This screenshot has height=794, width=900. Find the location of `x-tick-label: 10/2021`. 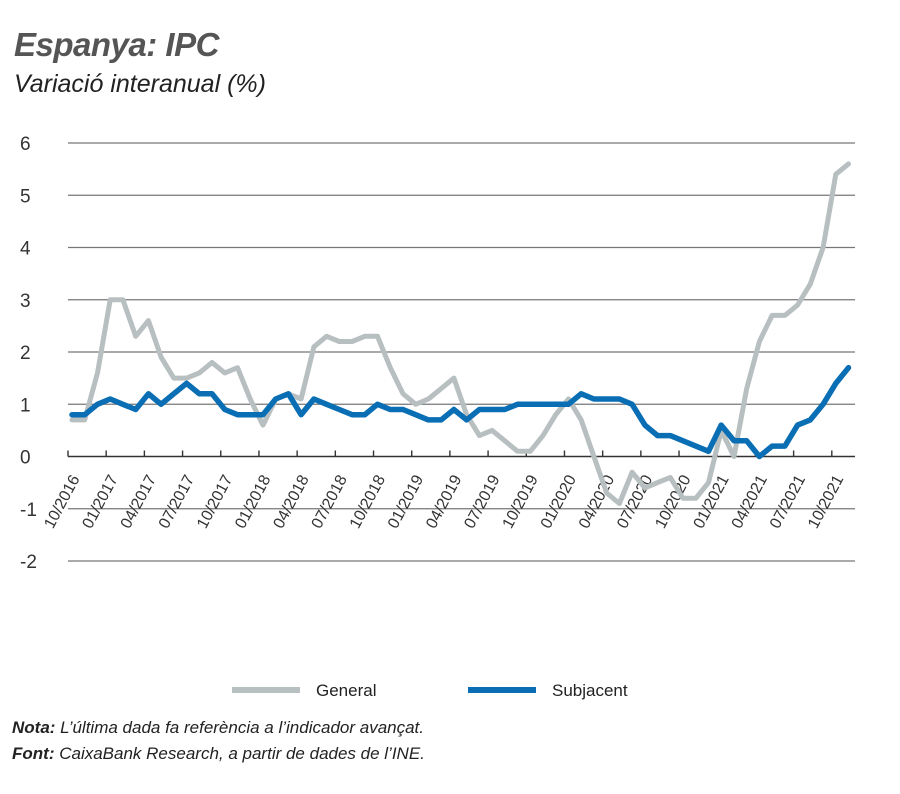

x-tick-label: 10/2021 is located at coordinates (826, 501).